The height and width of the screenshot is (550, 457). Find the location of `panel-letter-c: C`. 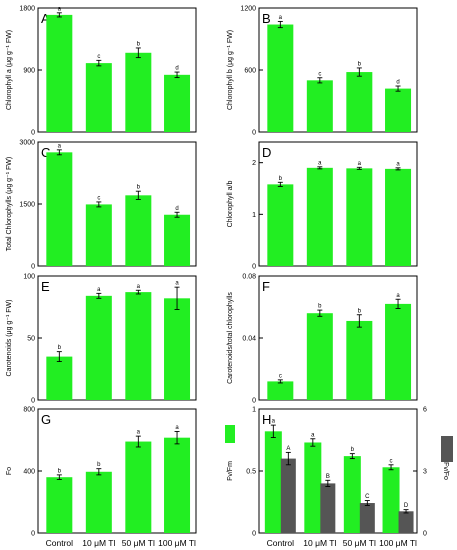

panel-letter-c: C is located at coordinates (45, 152).